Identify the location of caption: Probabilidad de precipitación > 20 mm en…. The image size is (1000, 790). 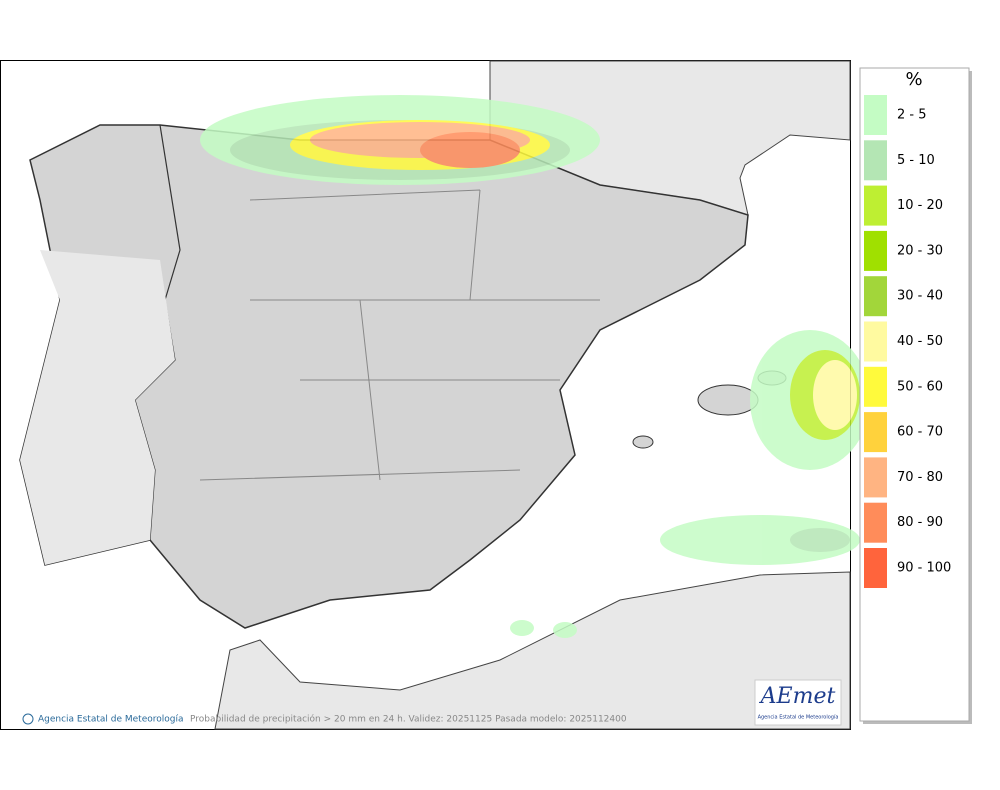
(408, 719).